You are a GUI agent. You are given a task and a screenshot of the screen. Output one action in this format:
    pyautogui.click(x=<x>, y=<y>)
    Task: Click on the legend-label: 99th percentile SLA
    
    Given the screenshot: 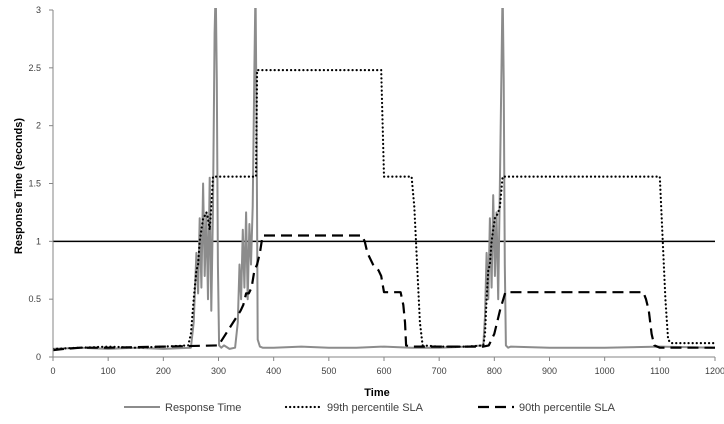 What is the action you would take?
    pyautogui.click(x=375, y=408)
    